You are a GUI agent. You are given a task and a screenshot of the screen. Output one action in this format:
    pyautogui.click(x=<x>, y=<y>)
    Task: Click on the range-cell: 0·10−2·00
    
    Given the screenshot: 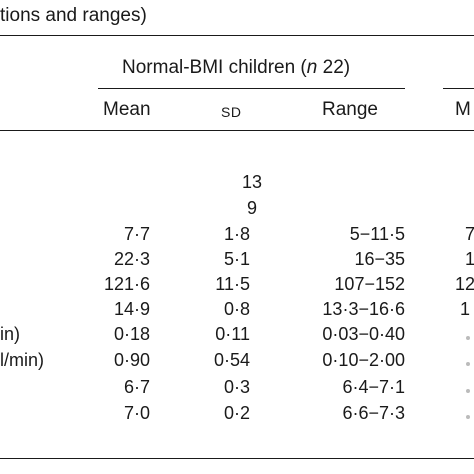 What is the action you would take?
    pyautogui.click(x=363, y=360)
    